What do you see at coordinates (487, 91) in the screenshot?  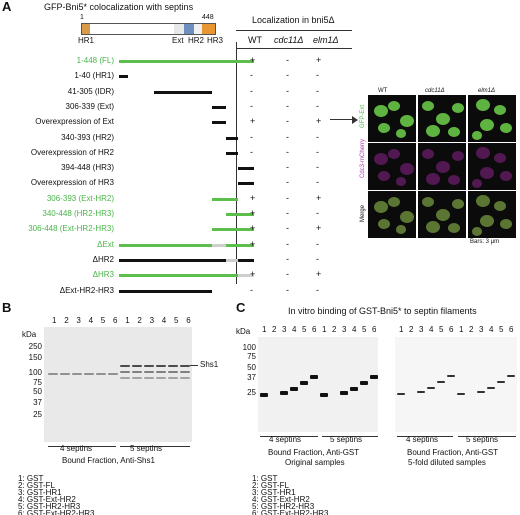 I see `micro-col-elm1: elm1Δ` at bounding box center [487, 91].